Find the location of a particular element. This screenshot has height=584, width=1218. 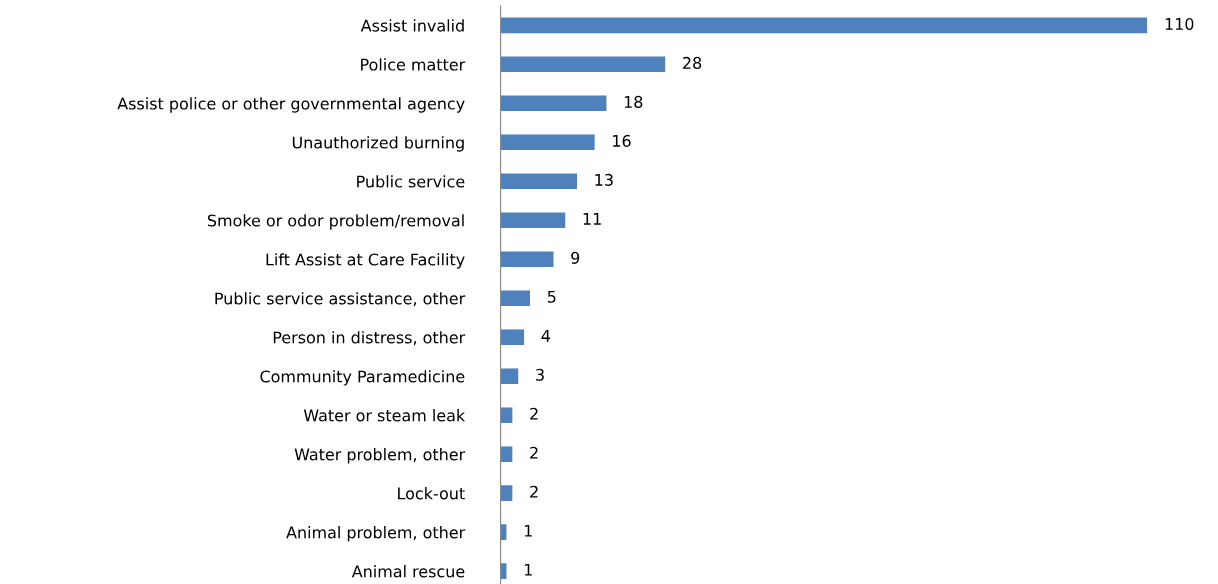

y-tick-label: Animal rescue is located at coordinates (408, 571).